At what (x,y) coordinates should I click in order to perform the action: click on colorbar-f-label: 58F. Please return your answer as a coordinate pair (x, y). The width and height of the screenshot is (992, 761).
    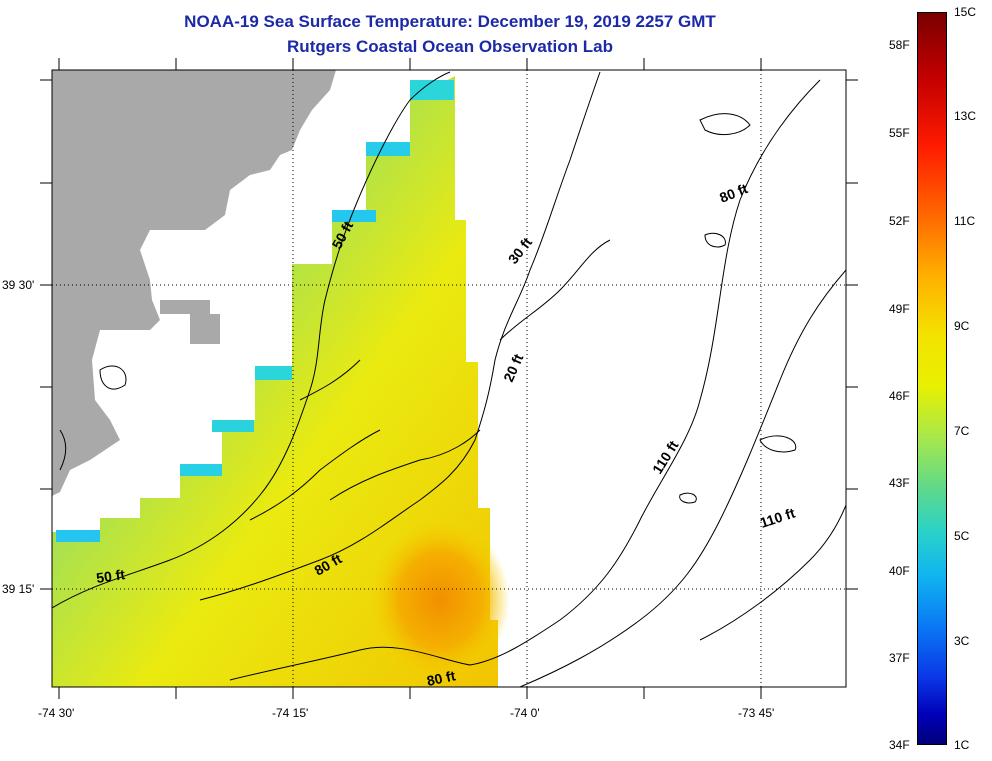
    Looking at the image, I should click on (899, 45).